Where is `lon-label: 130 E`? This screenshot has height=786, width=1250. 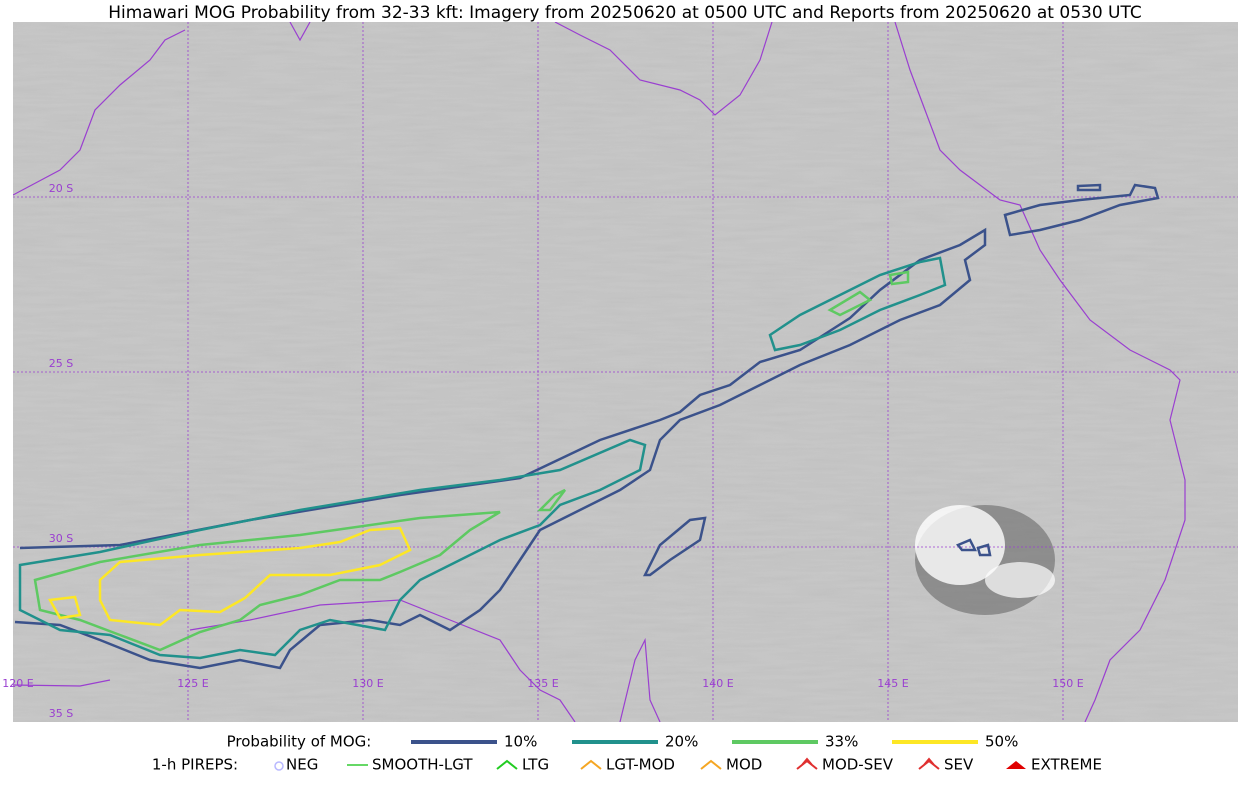
lon-label: 130 E is located at coordinates (367, 683).